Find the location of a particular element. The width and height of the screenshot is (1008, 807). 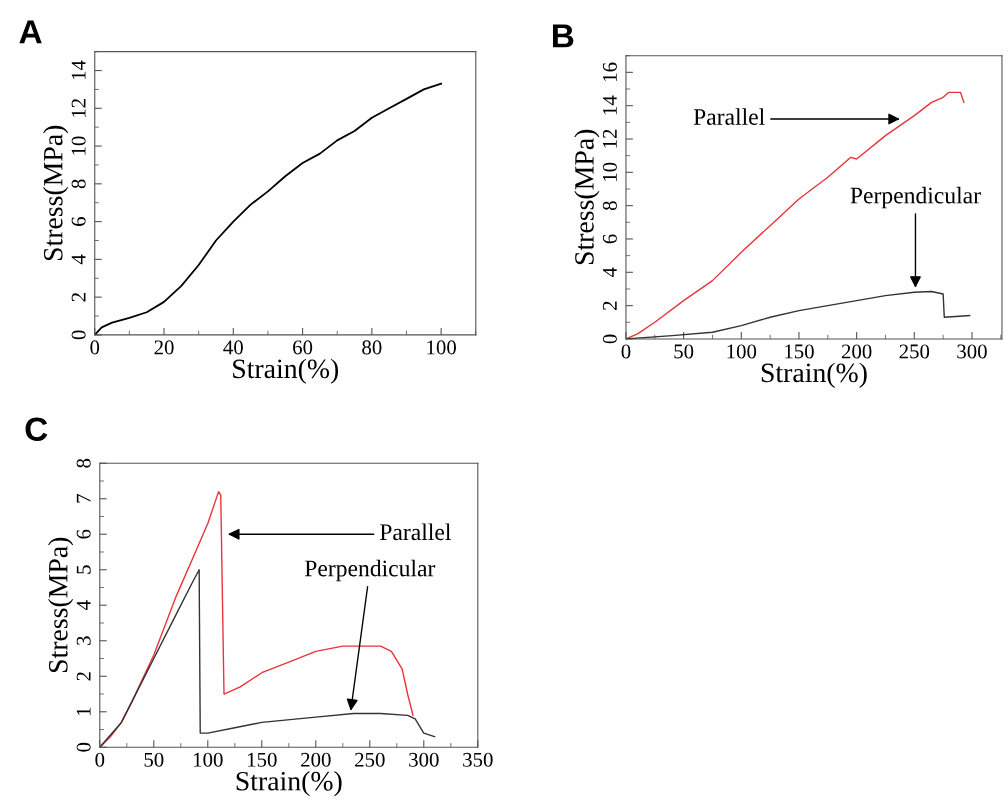

line-series is located at coordinates (268, 208).